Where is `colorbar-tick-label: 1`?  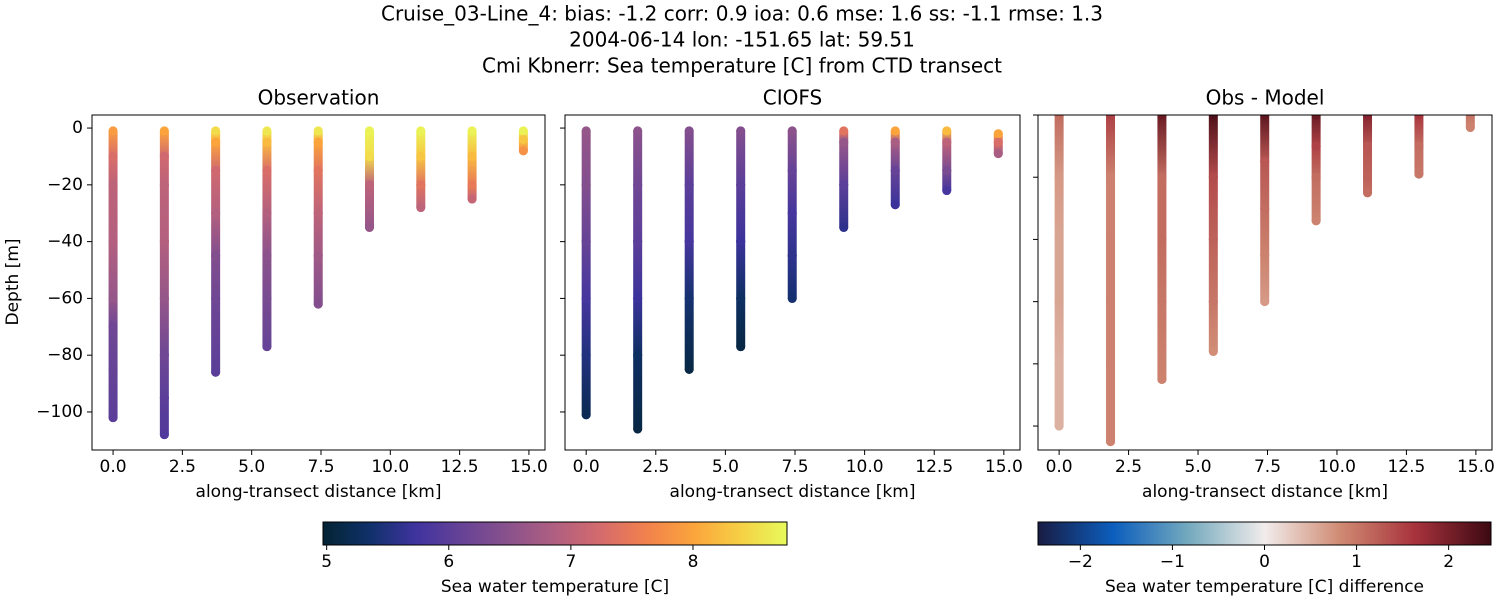
colorbar-tick-label: 1 is located at coordinates (1356, 562).